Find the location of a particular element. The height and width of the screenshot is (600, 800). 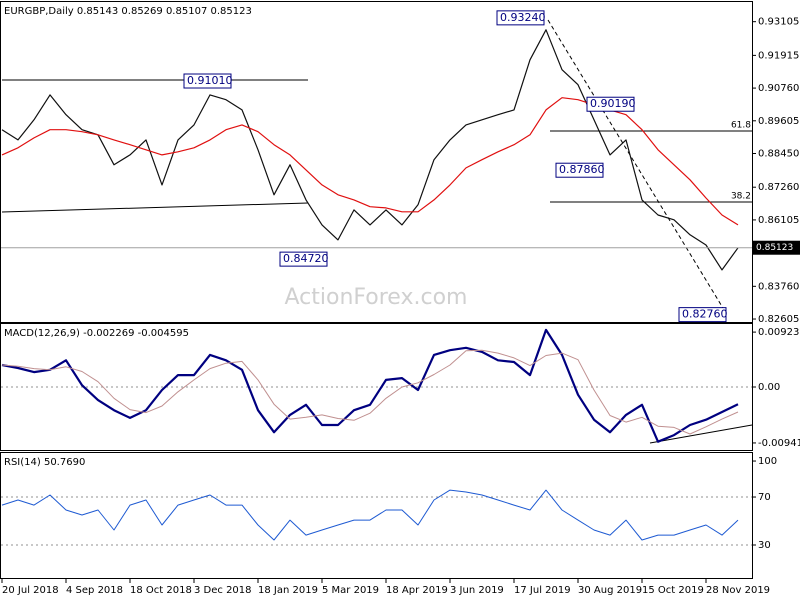

y-tick-label: 30 is located at coordinates (764, 545).